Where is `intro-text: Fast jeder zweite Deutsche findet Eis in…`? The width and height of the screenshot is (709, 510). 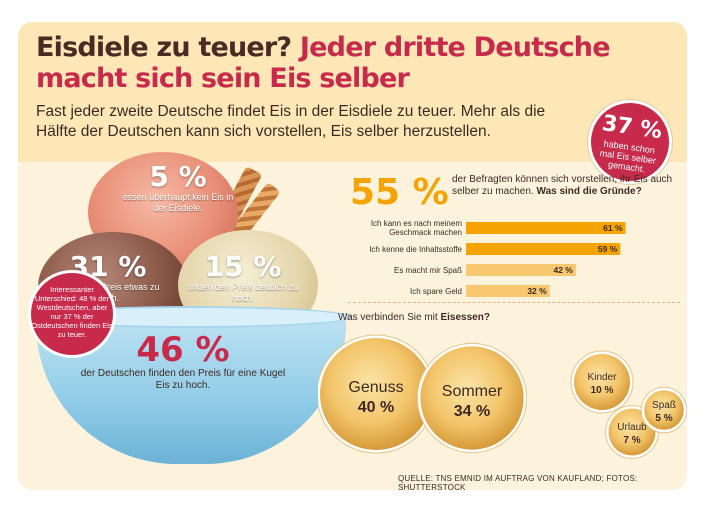
intro-text: Fast jeder zweite Deutsche findet Eis in… is located at coordinates (291, 121).